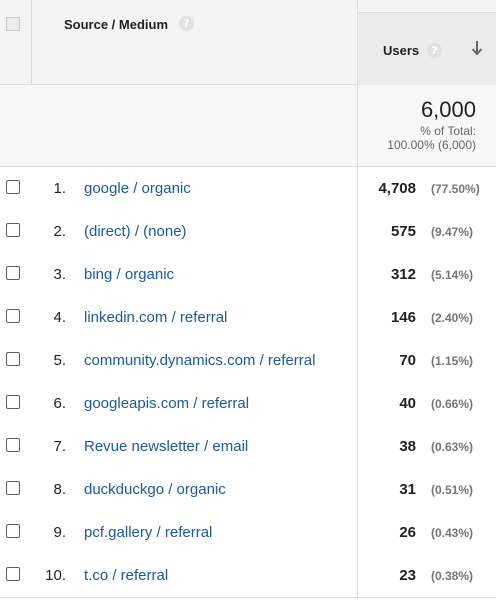 Image resolution: width=496 pixels, height=616 pixels. I want to click on row-index: 7., so click(59, 446).